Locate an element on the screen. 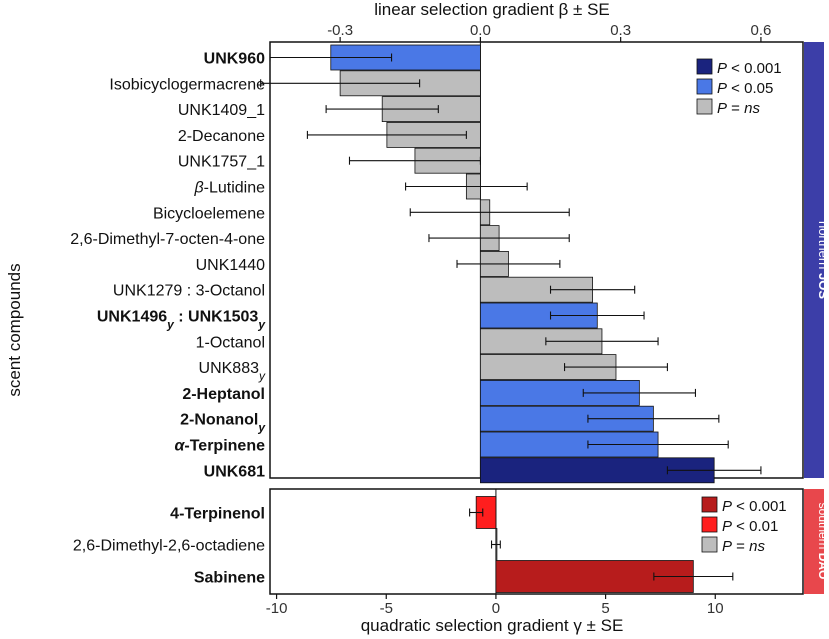 Image resolution: width=829 pixels, height=639 pixels. southern-strip-label: southern DAO is located at coordinates (822, 541).